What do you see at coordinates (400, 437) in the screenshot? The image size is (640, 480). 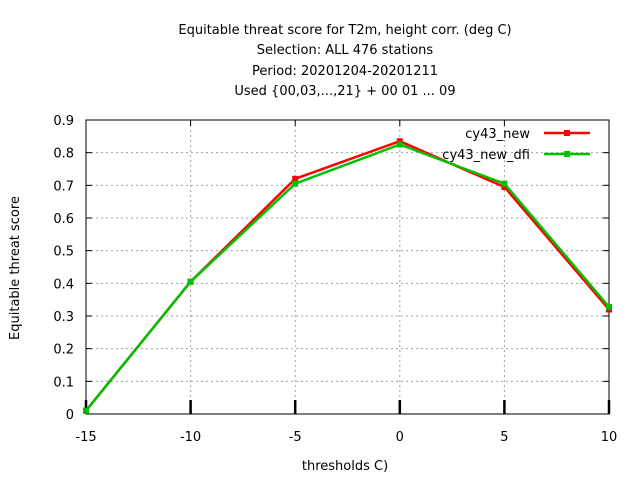 I see `x-tick-label: 0` at bounding box center [400, 437].